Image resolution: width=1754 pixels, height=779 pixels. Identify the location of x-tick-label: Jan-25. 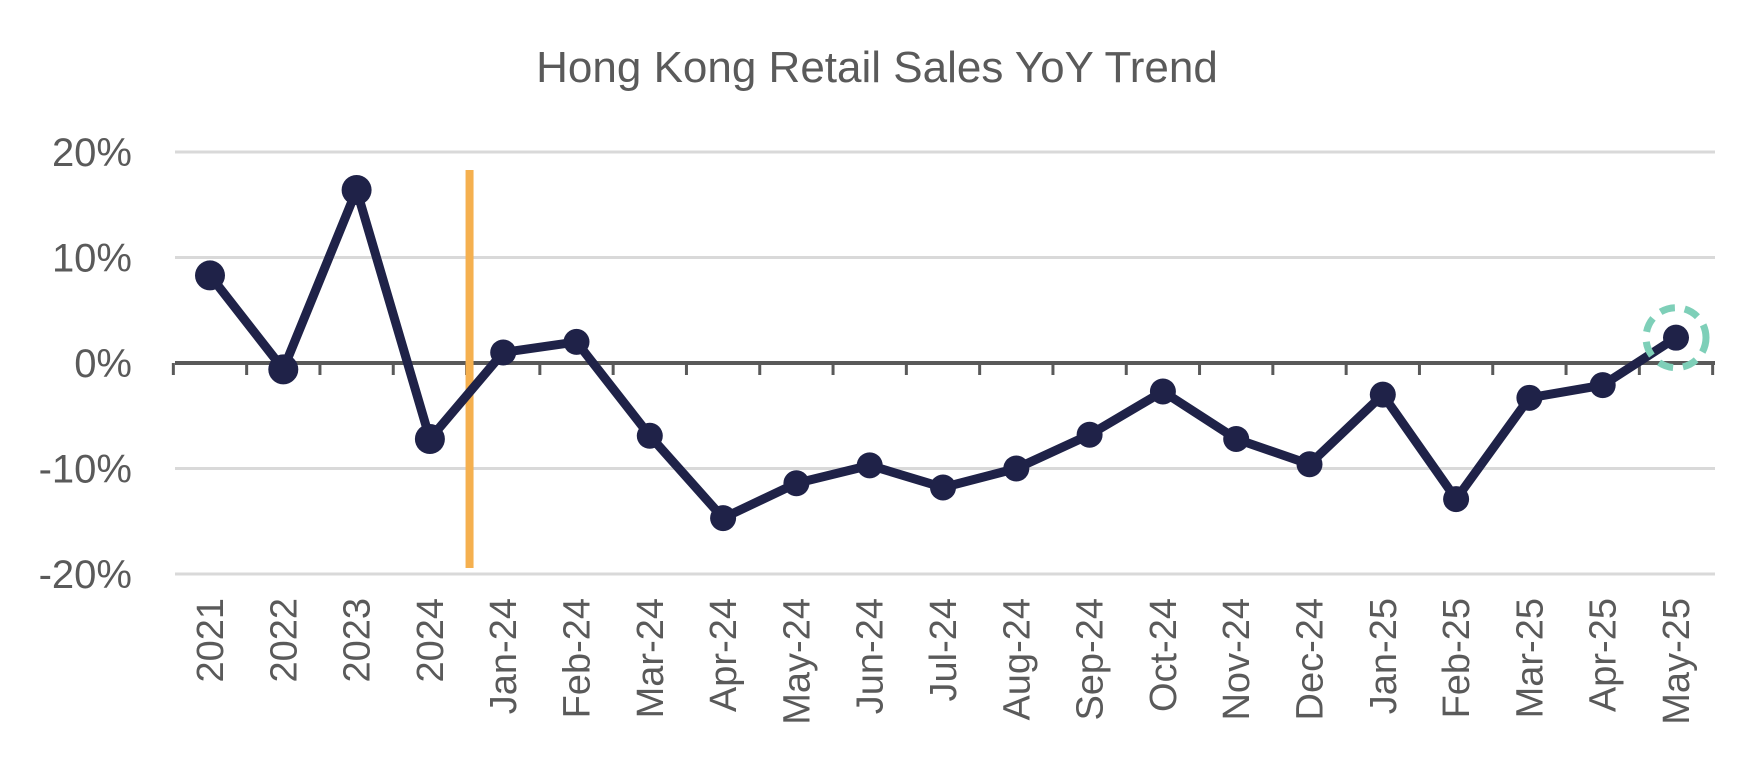
(1384, 656).